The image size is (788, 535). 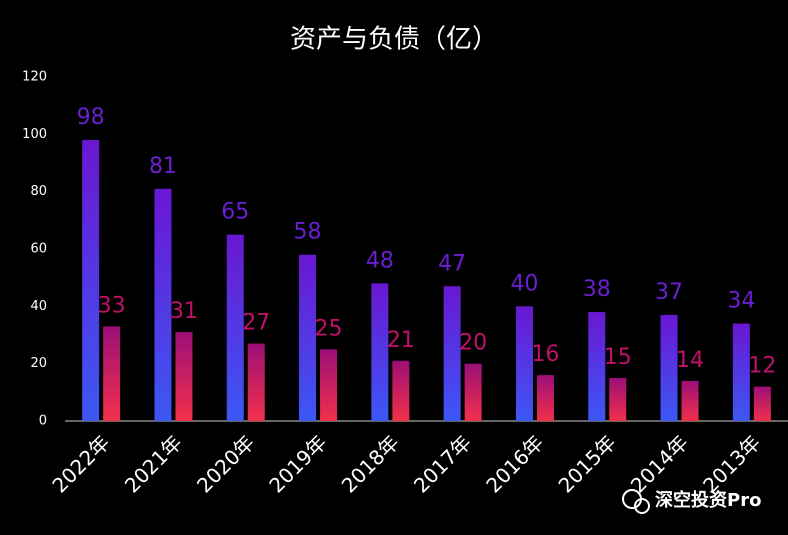 What do you see at coordinates (34, 77) in the screenshot?
I see `y-tick-label: 120` at bounding box center [34, 77].